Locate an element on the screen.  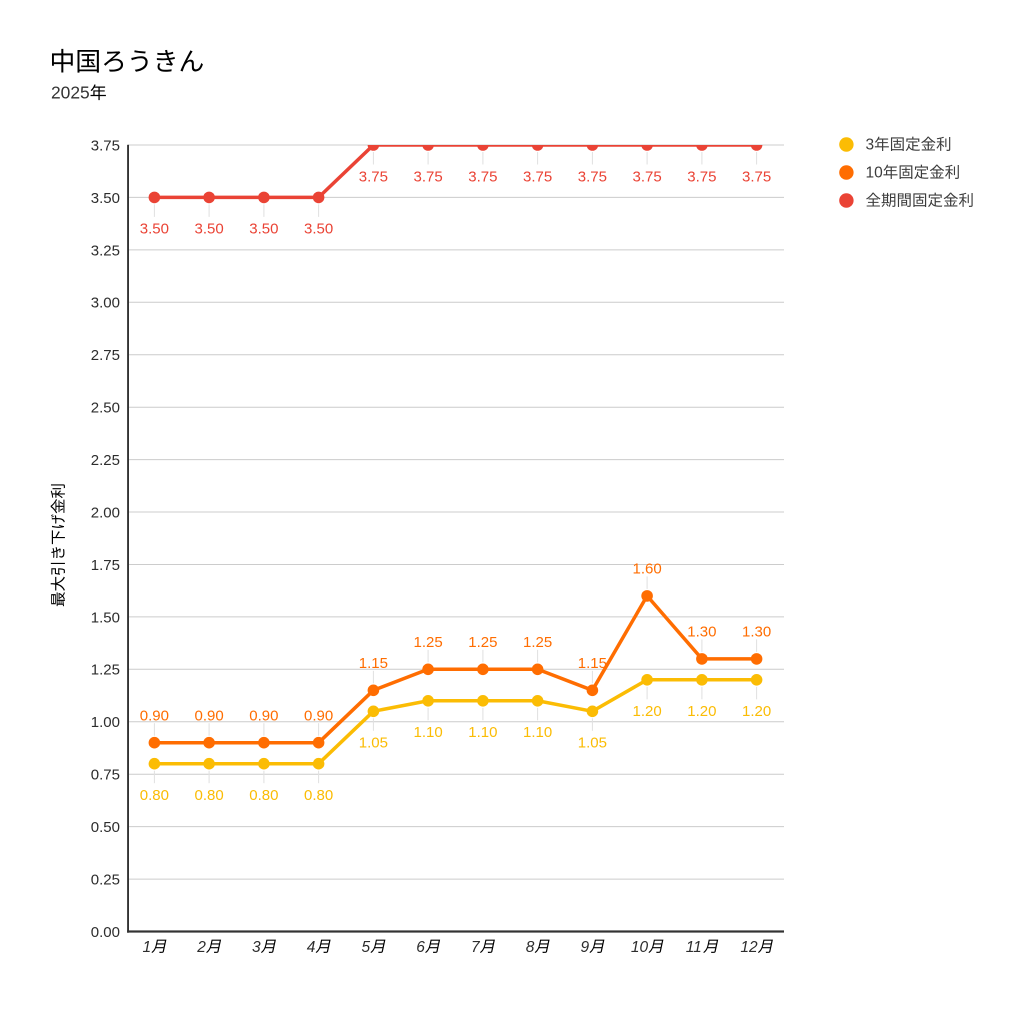
svg-text: 1.50 is located at coordinates (105, 617).